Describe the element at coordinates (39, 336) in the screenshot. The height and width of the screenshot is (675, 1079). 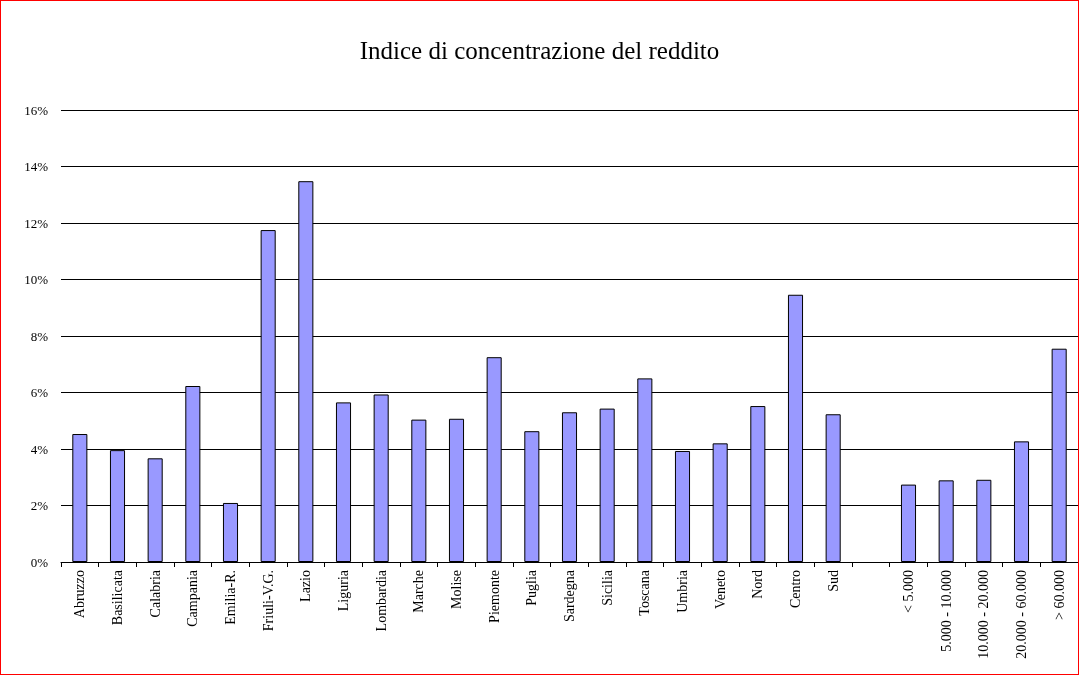
I see `y-tick-label: 8%` at that location.